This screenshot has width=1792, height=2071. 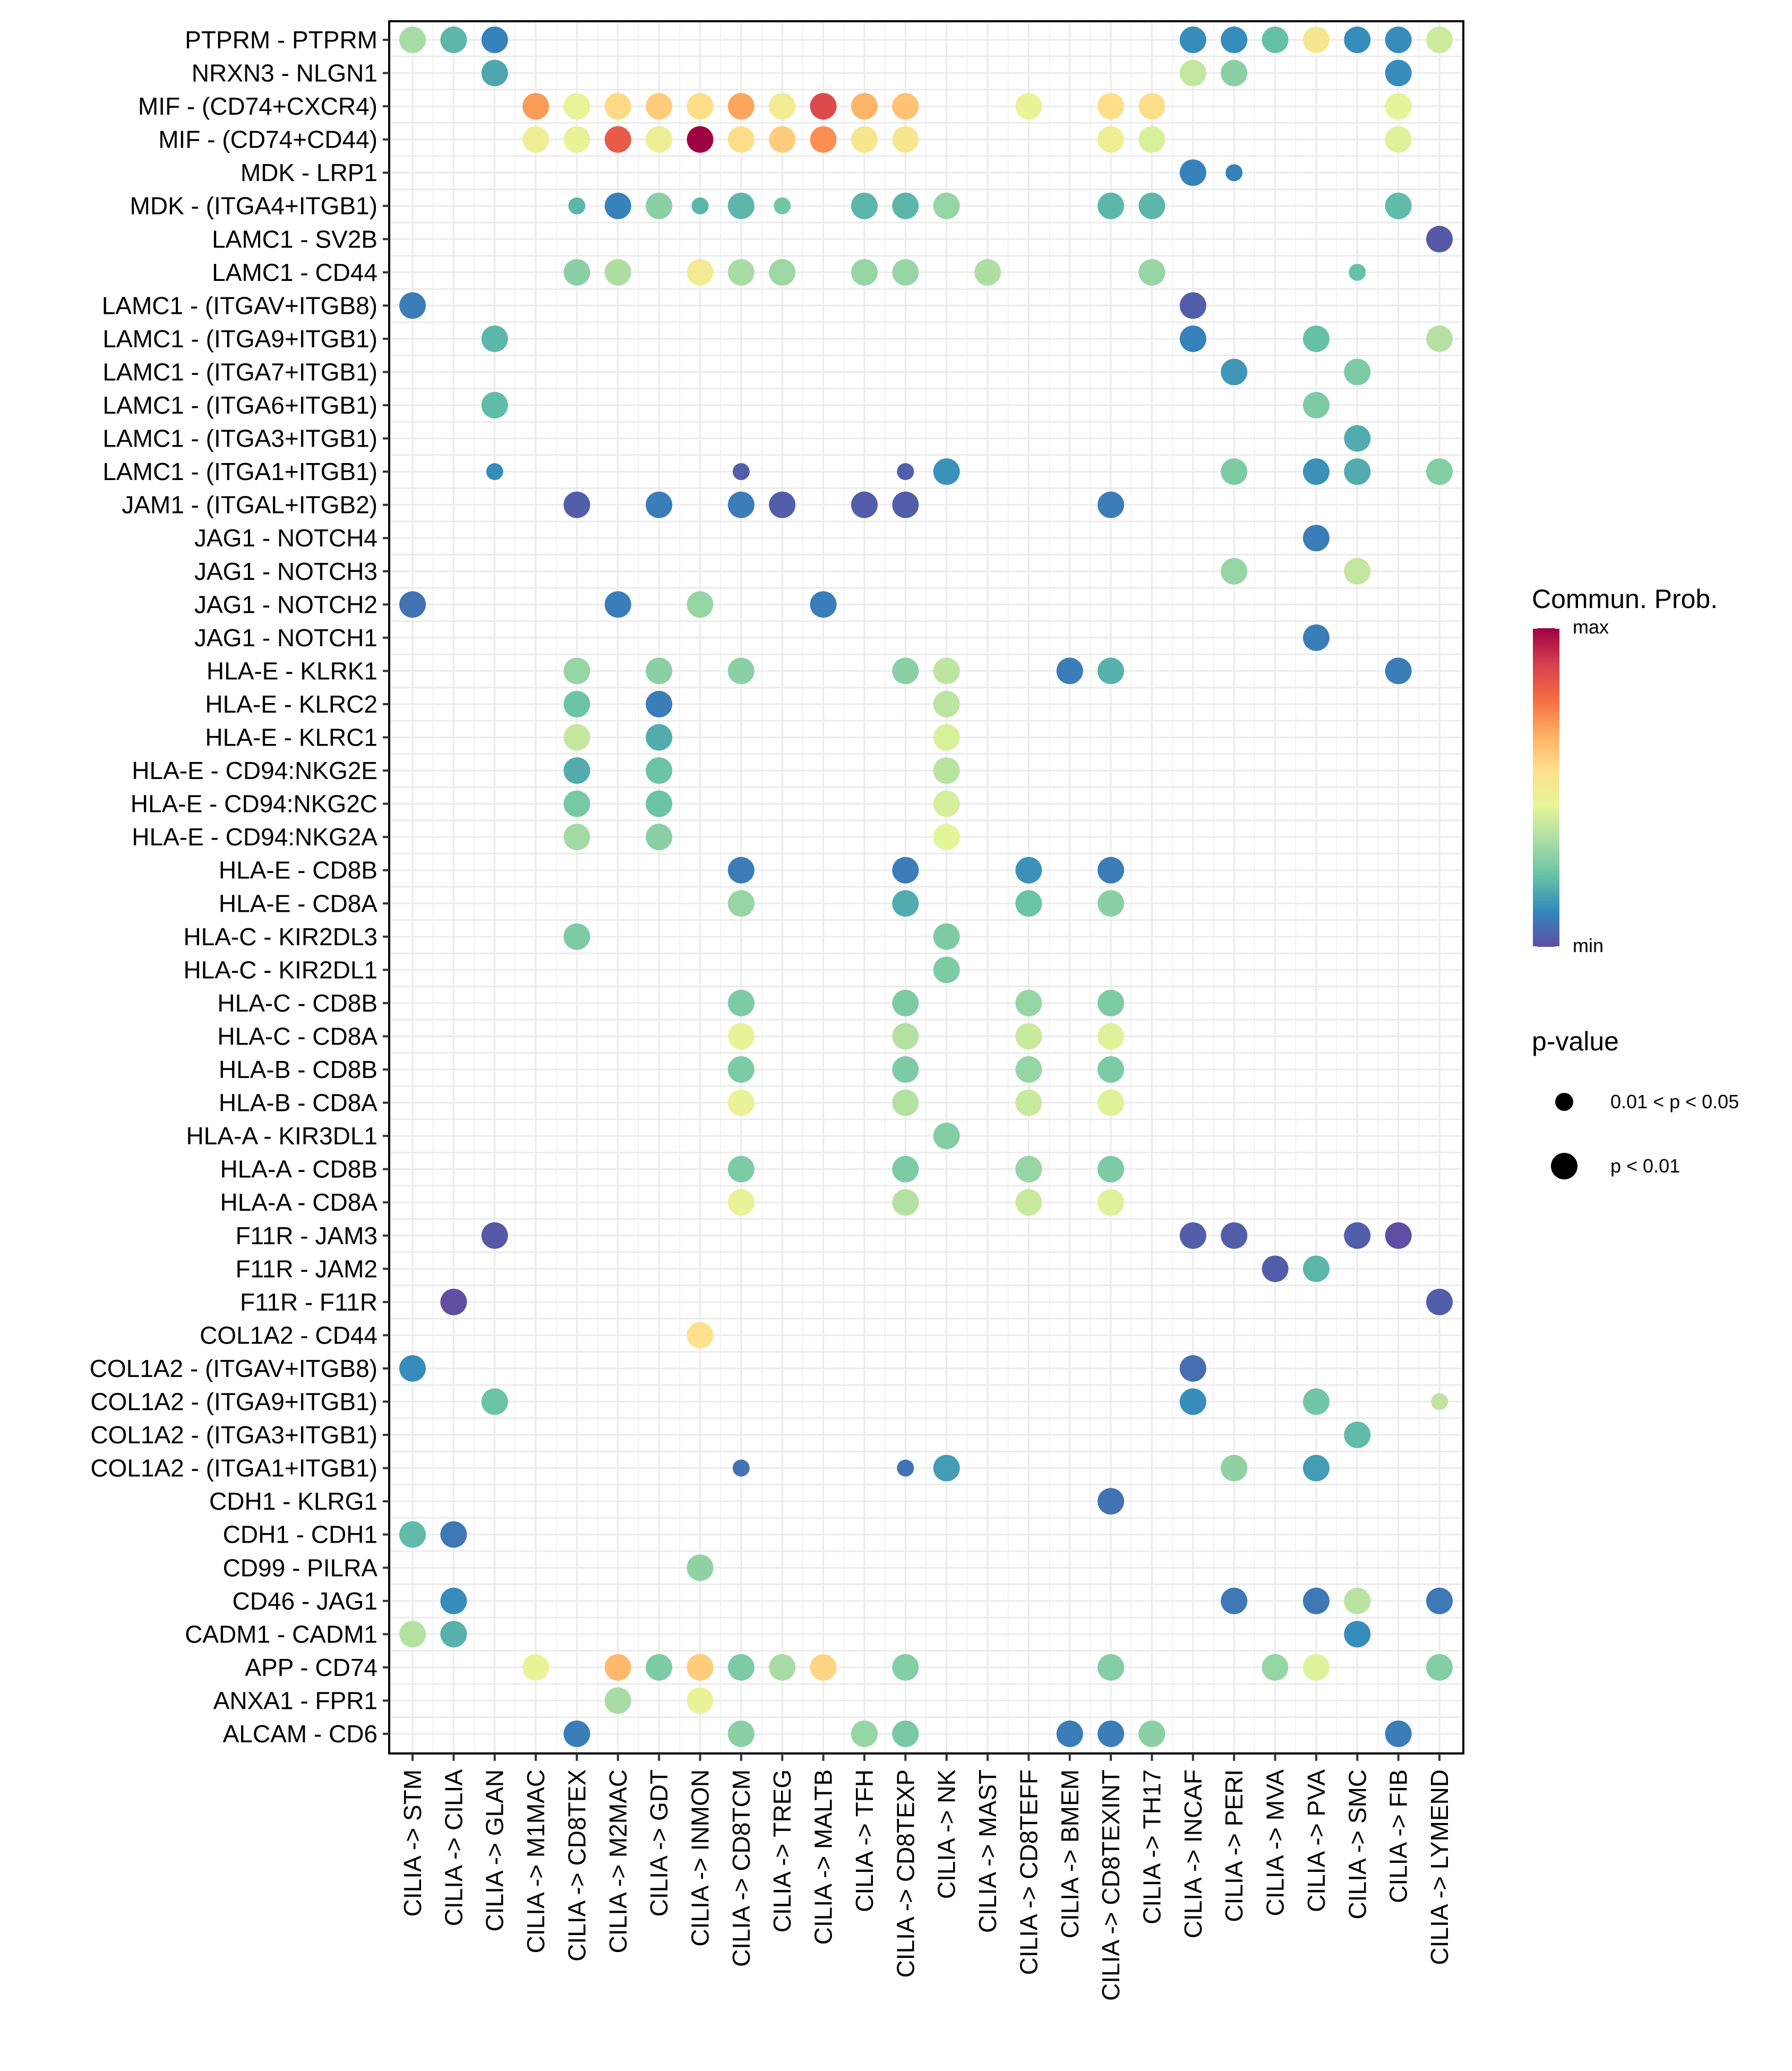 What do you see at coordinates (824, 1857) in the screenshot?
I see `x-tick-label: CILIA -> MALTB` at bounding box center [824, 1857].